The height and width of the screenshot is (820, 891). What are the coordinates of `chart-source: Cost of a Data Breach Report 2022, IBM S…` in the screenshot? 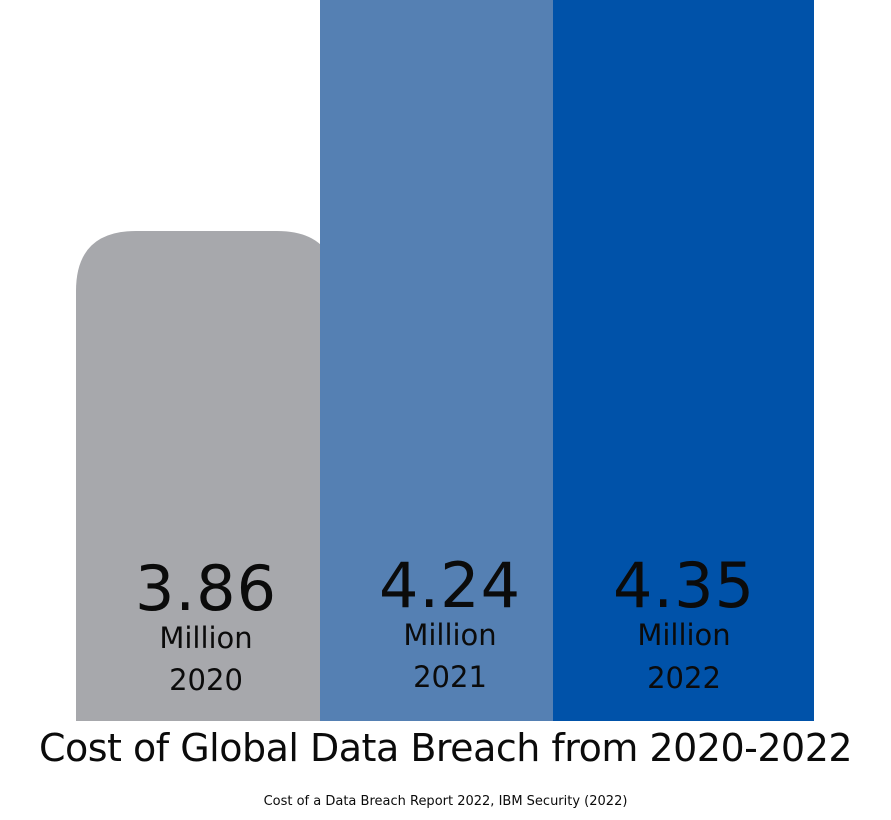 It's located at (445, 801).